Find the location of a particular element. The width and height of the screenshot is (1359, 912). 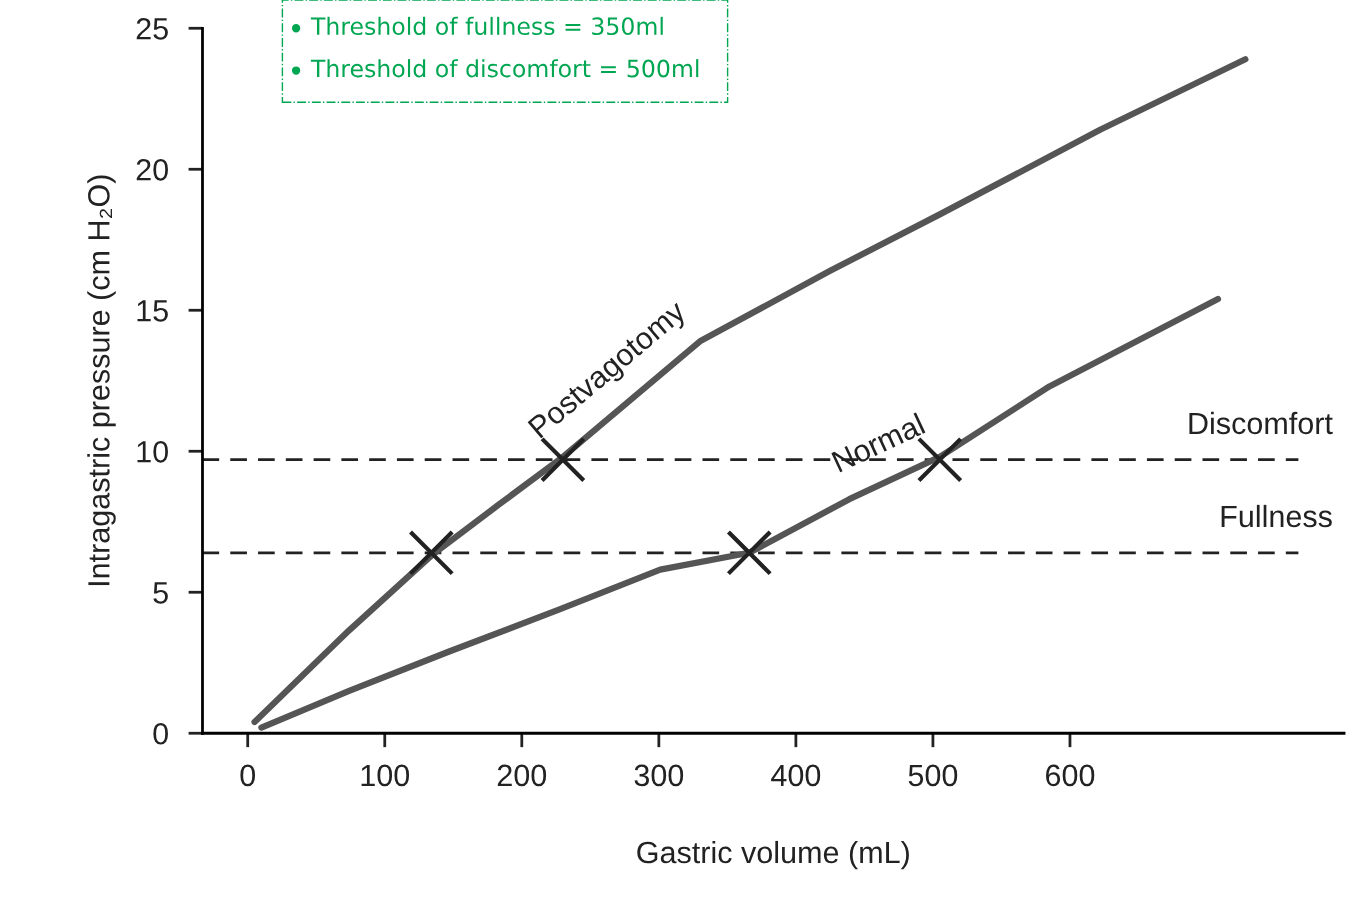

y-tick-label: 20 is located at coordinates (152, 170).